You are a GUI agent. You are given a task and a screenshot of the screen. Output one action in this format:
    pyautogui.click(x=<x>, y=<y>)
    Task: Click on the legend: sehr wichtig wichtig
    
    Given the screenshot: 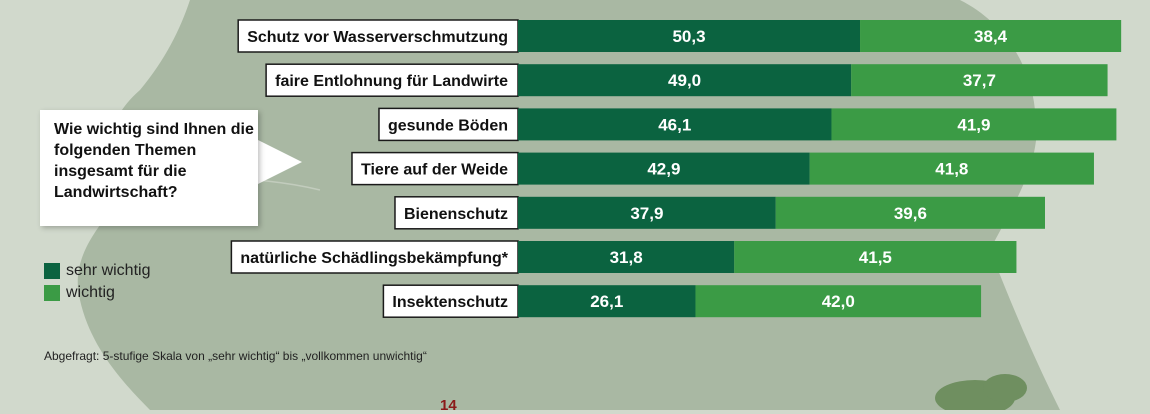 What is the action you would take?
    pyautogui.click(x=97, y=282)
    